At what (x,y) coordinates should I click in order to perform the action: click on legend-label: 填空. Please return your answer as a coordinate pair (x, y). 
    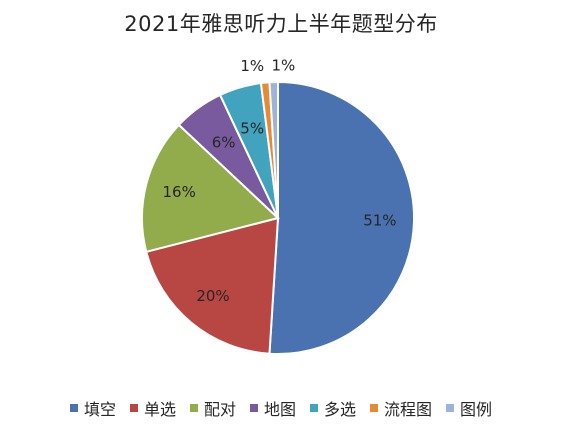
    Looking at the image, I should click on (99, 409).